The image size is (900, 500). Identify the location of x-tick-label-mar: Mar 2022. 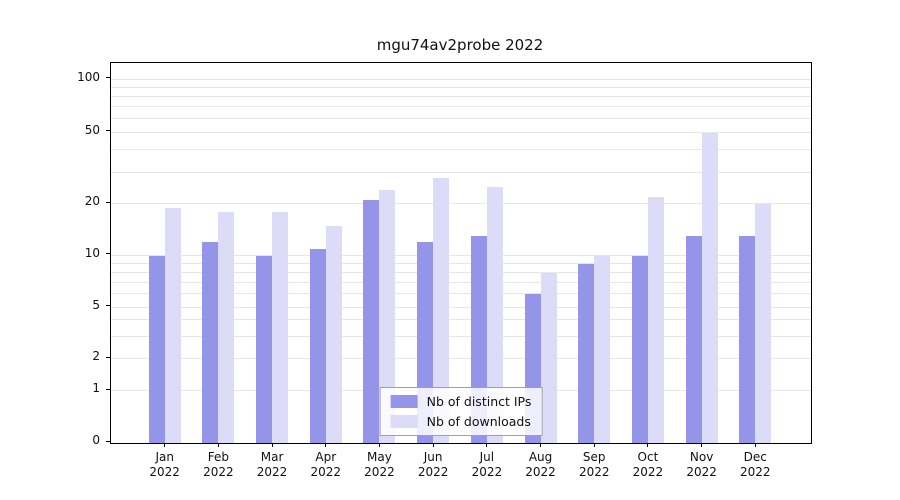
(272, 465).